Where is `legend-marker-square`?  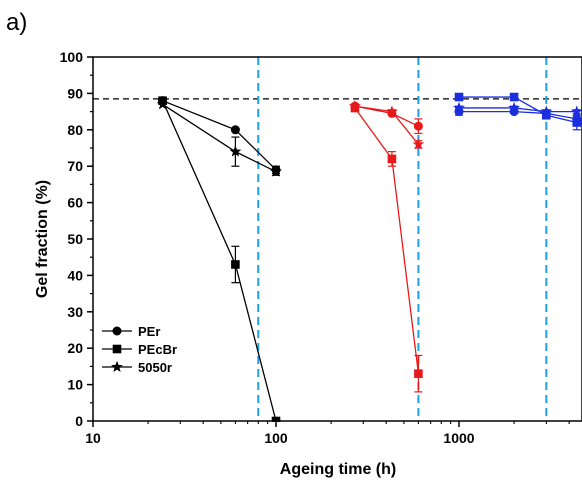
legend-marker-square is located at coordinates (117, 349).